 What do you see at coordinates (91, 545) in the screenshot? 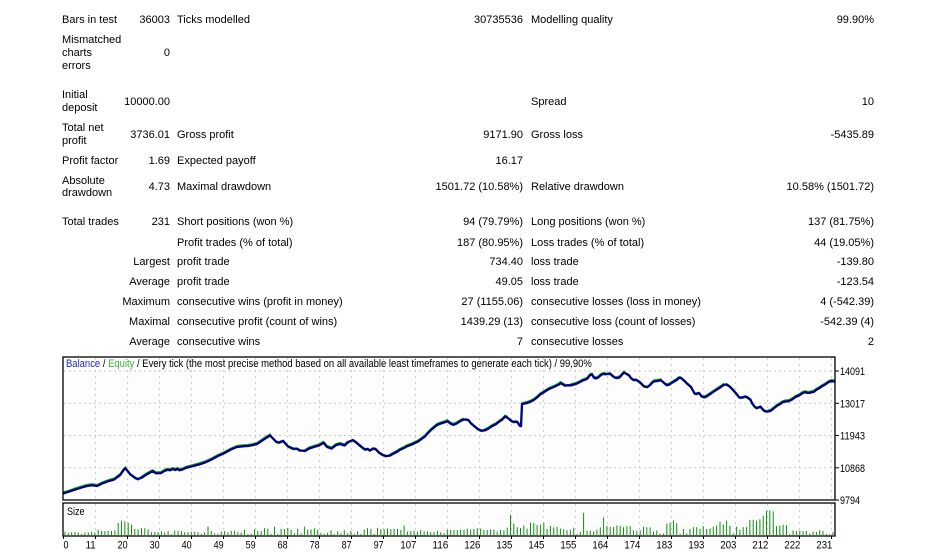
I see `svg-text: 11` at bounding box center [91, 545].